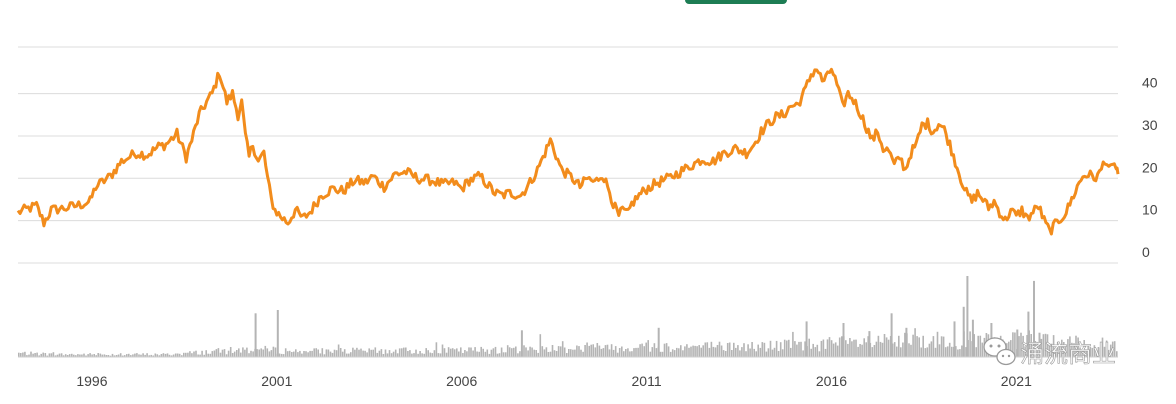 The image size is (1176, 404). I want to click on y-tick-label: 20, so click(1150, 167).